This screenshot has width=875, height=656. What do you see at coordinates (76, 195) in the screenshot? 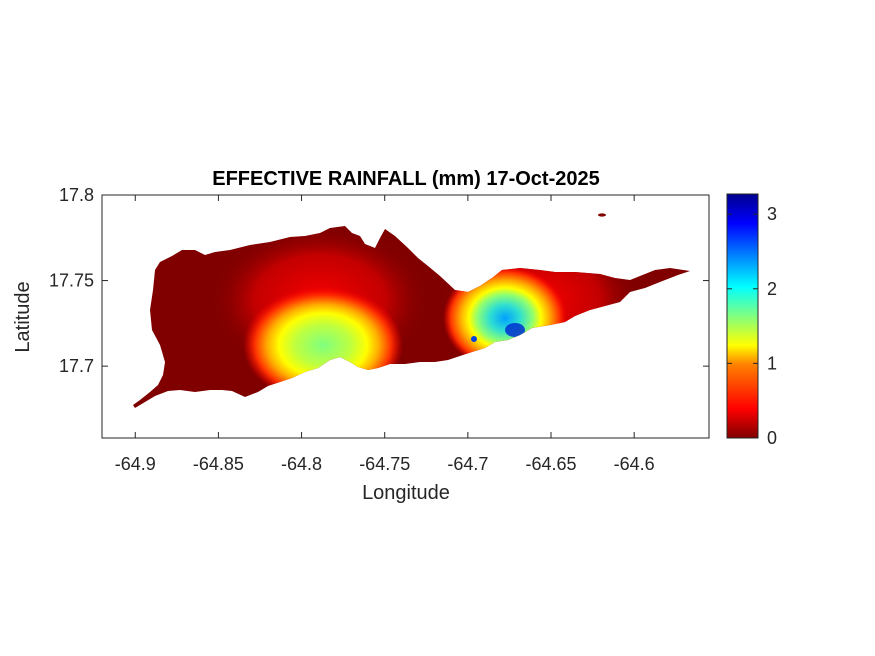
I see `y-tick-label: 17.8` at bounding box center [76, 195].